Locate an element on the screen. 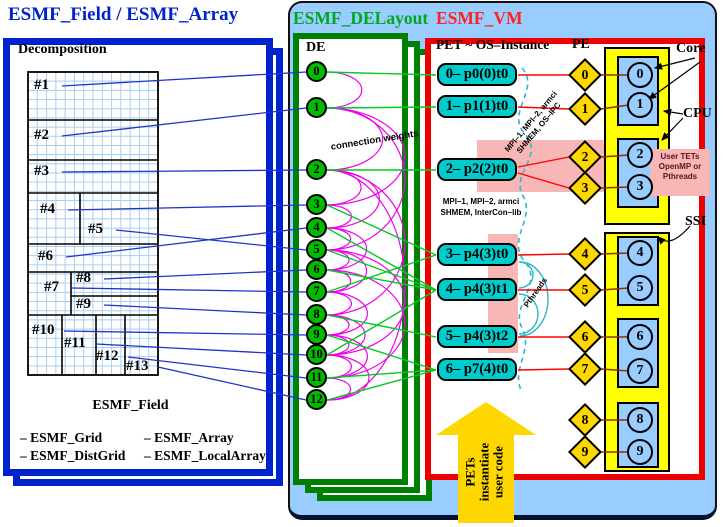 The height and width of the screenshot is (527, 723). core-circle-1: 1 is located at coordinates (640, 105).